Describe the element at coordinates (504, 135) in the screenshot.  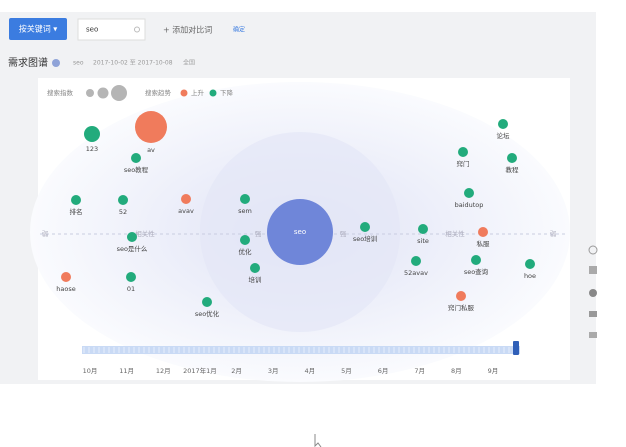
I see `node-label: 论坛` at that location.